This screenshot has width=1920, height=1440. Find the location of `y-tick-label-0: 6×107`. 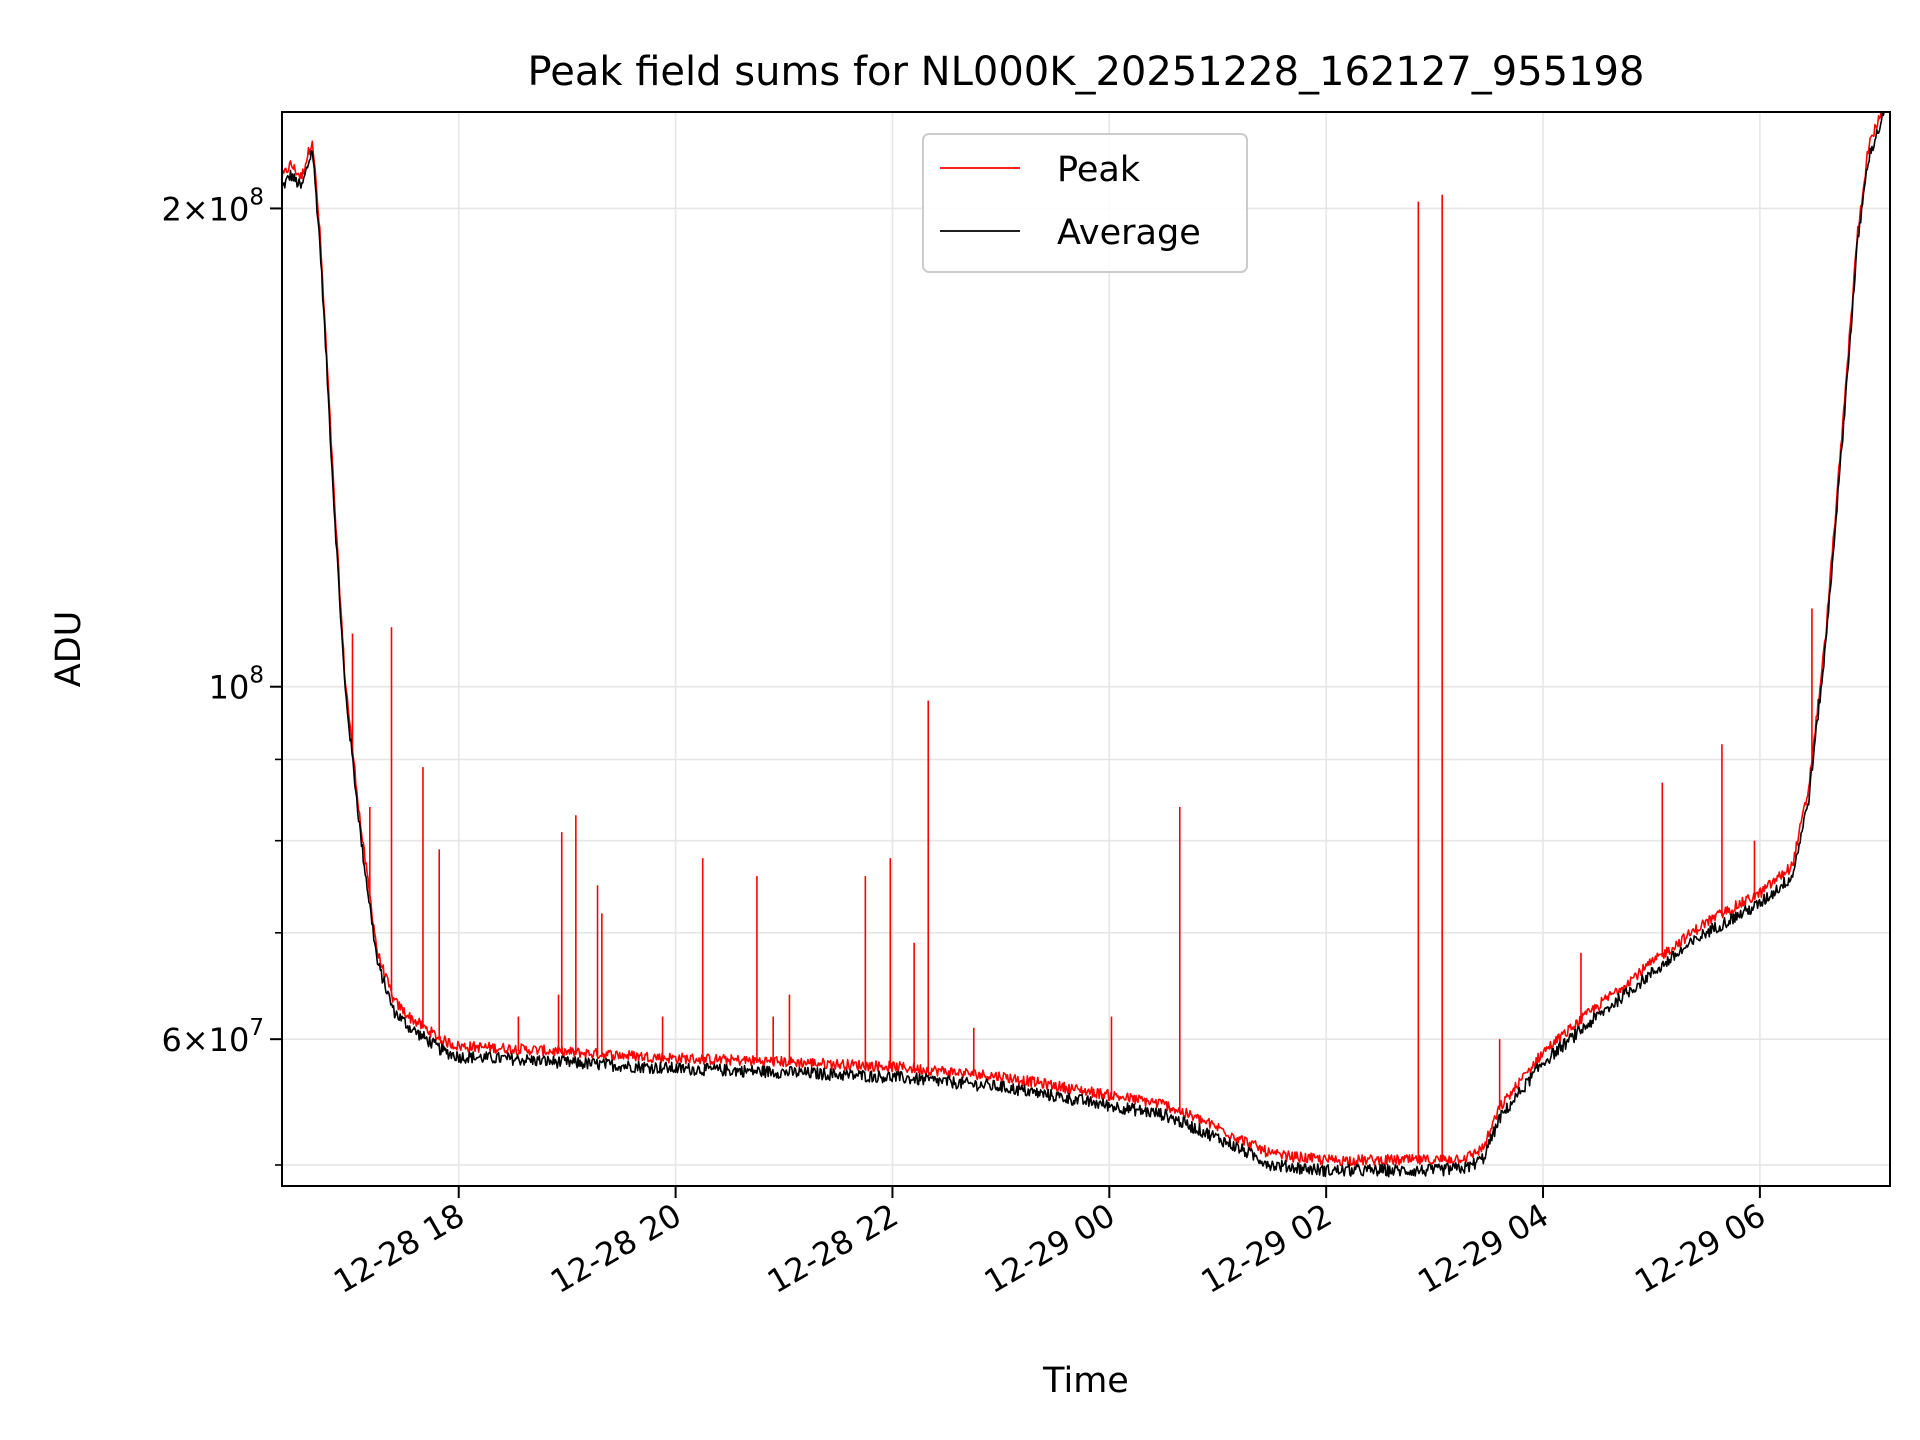

y-tick-label-0: 6×107 is located at coordinates (212, 1037).